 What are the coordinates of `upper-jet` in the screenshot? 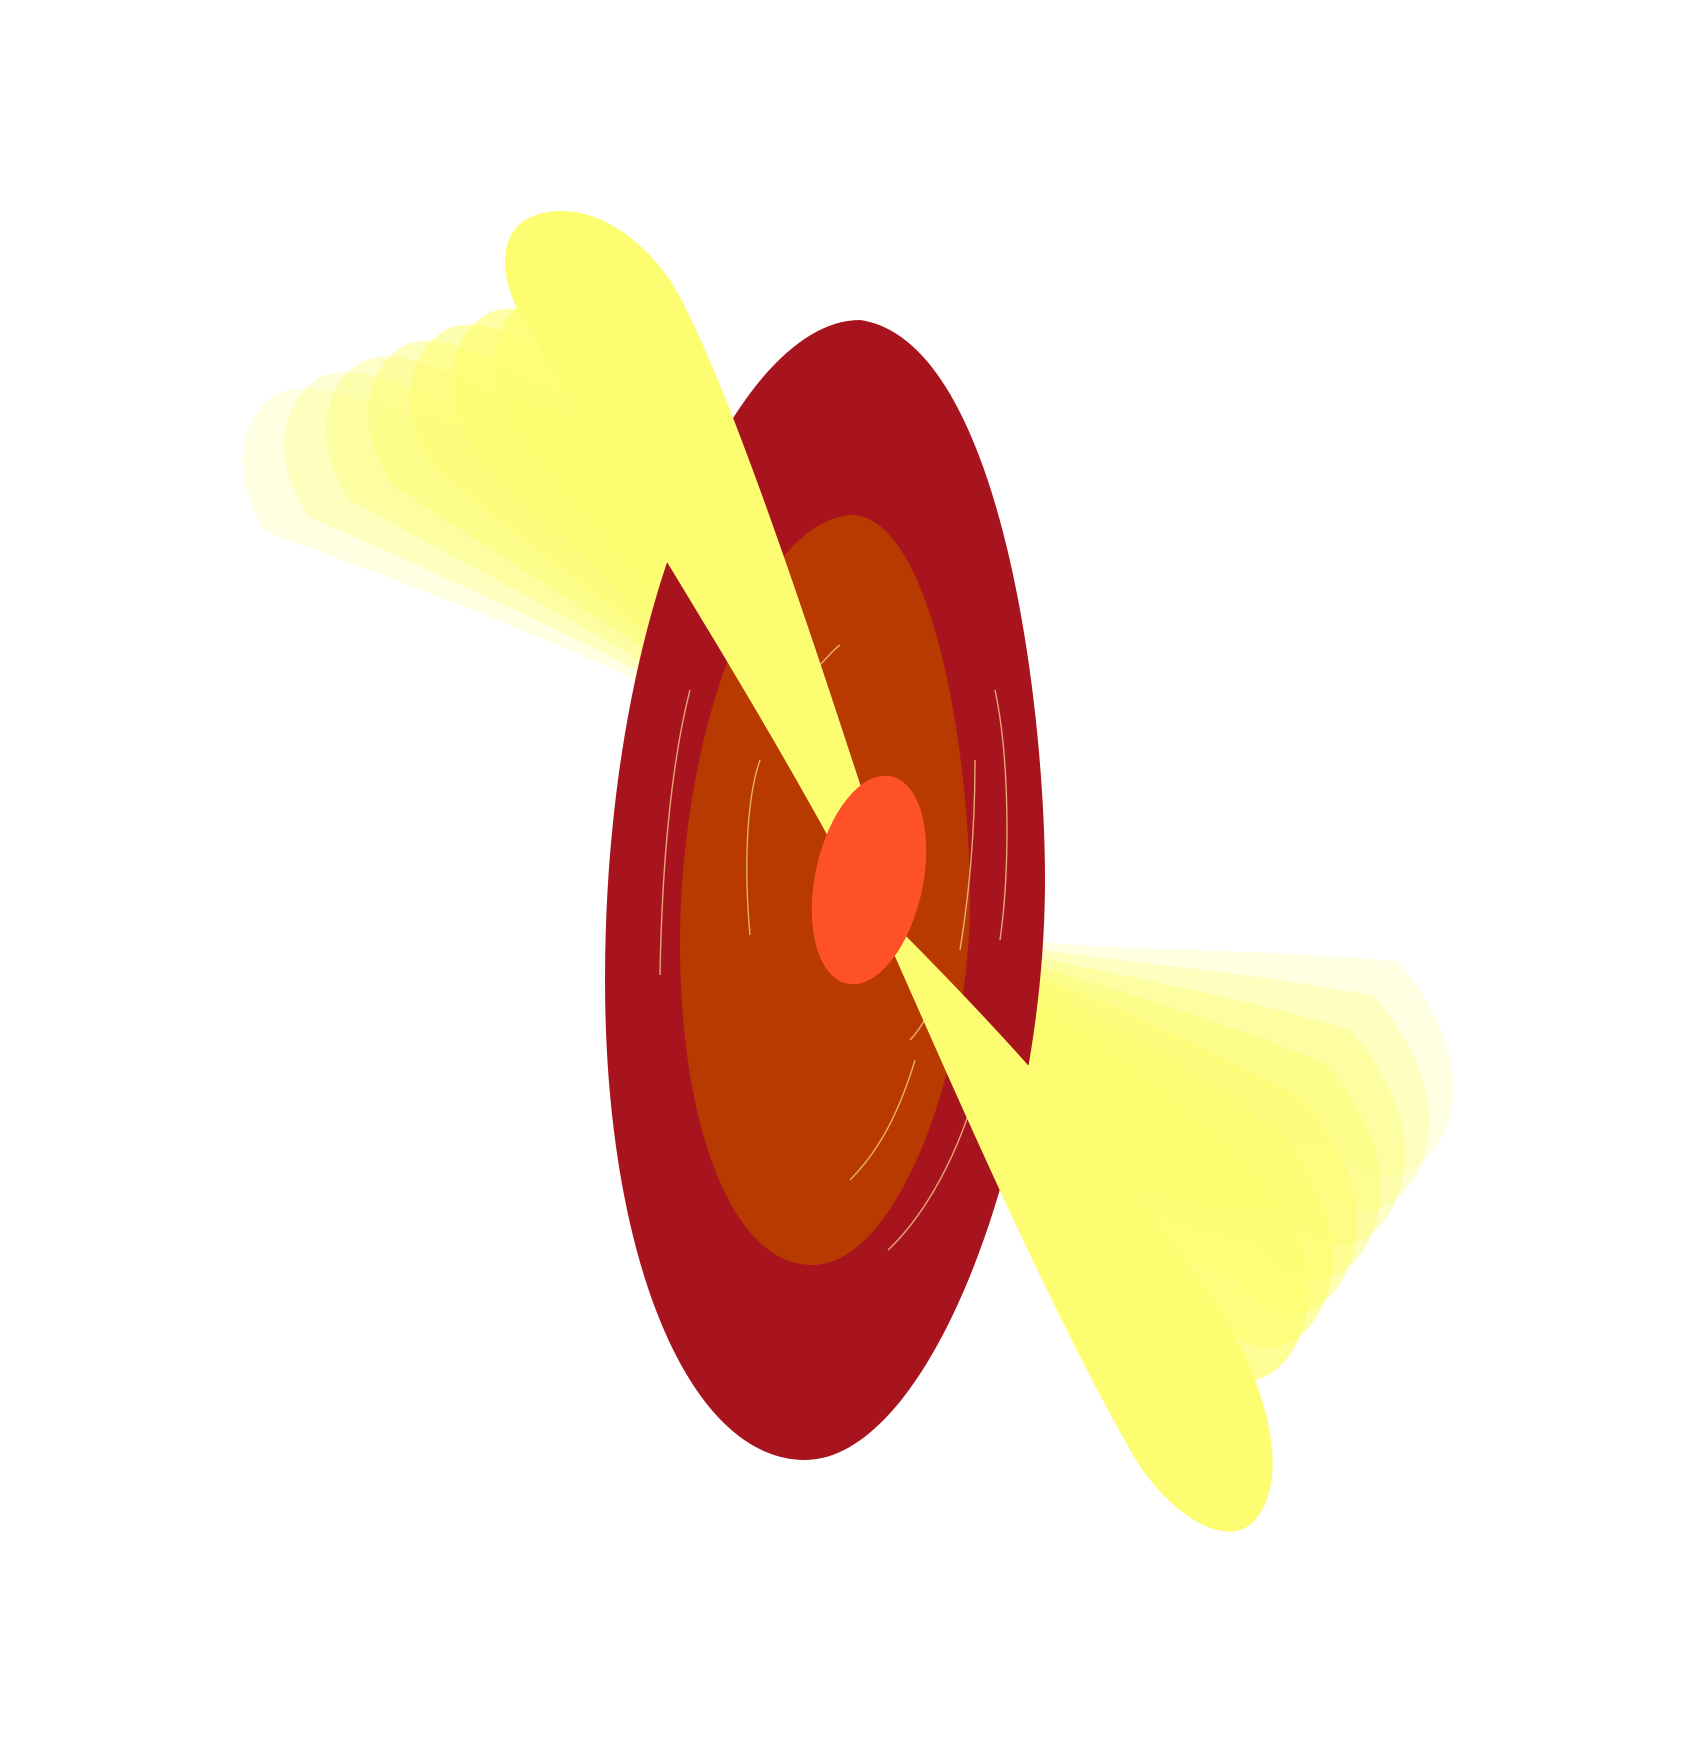 It's located at (683, 525).